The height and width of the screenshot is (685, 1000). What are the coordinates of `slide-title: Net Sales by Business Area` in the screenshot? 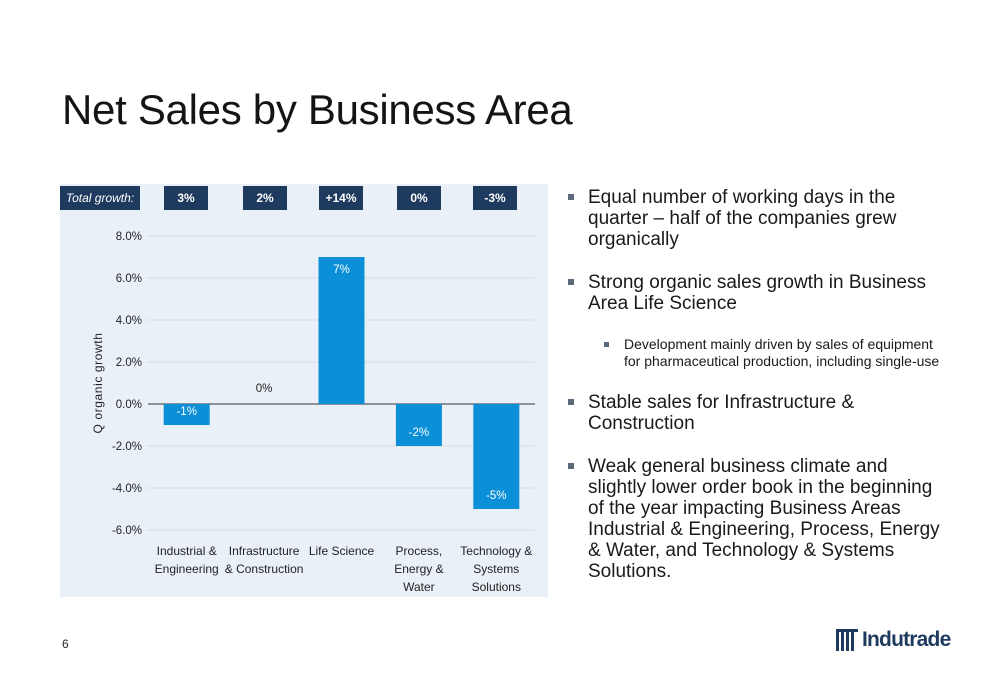 It's located at (317, 109).